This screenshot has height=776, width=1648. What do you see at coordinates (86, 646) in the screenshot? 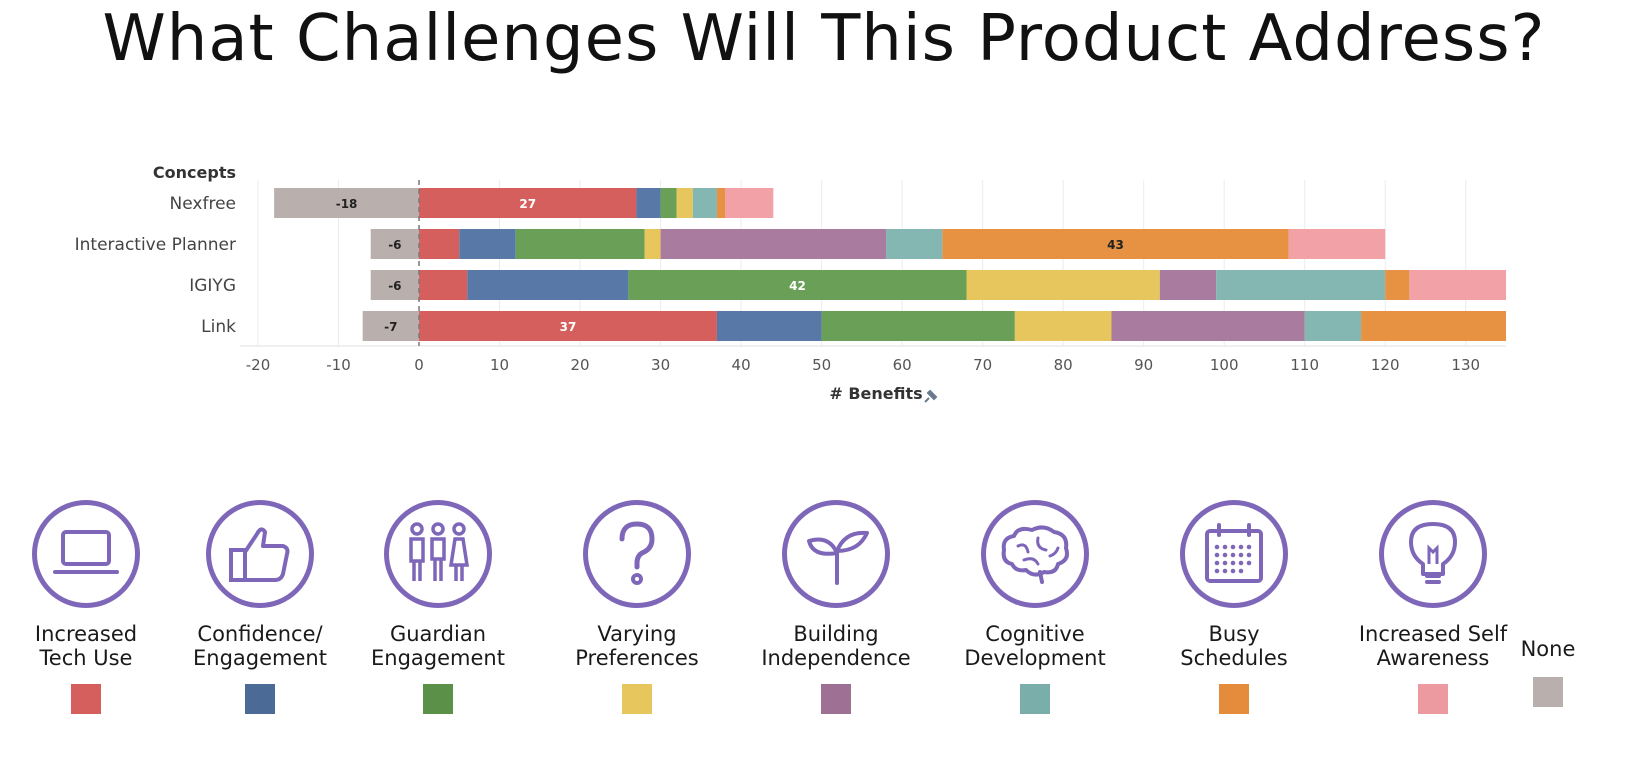
I see `legend-label: Increased Tech Use` at bounding box center [86, 646].